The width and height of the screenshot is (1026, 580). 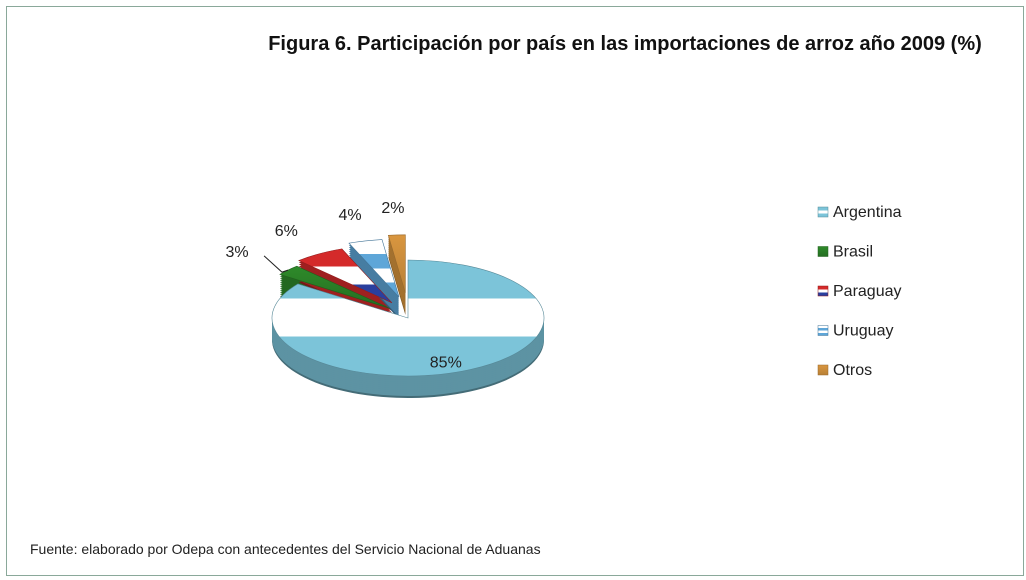 What do you see at coordinates (867, 212) in the screenshot?
I see `legend-label: Argentina` at bounding box center [867, 212].